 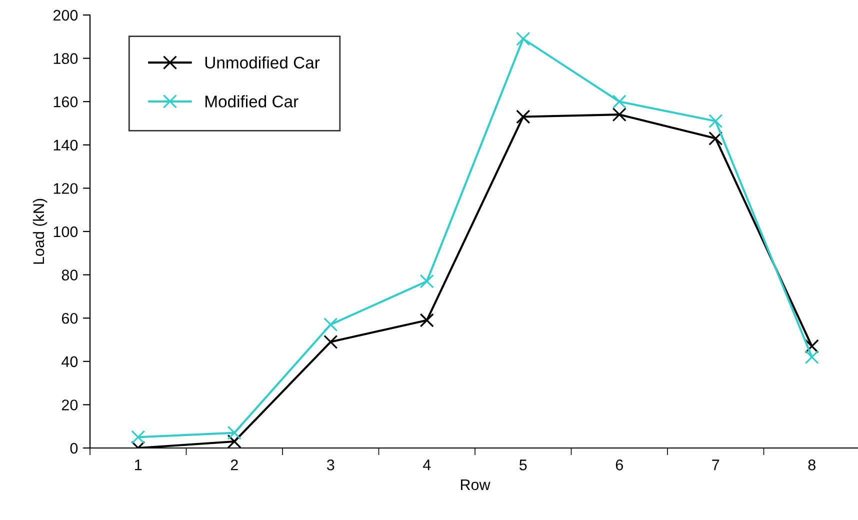 What do you see at coordinates (66, 102) in the screenshot?
I see `y-tick-label: 160` at bounding box center [66, 102].